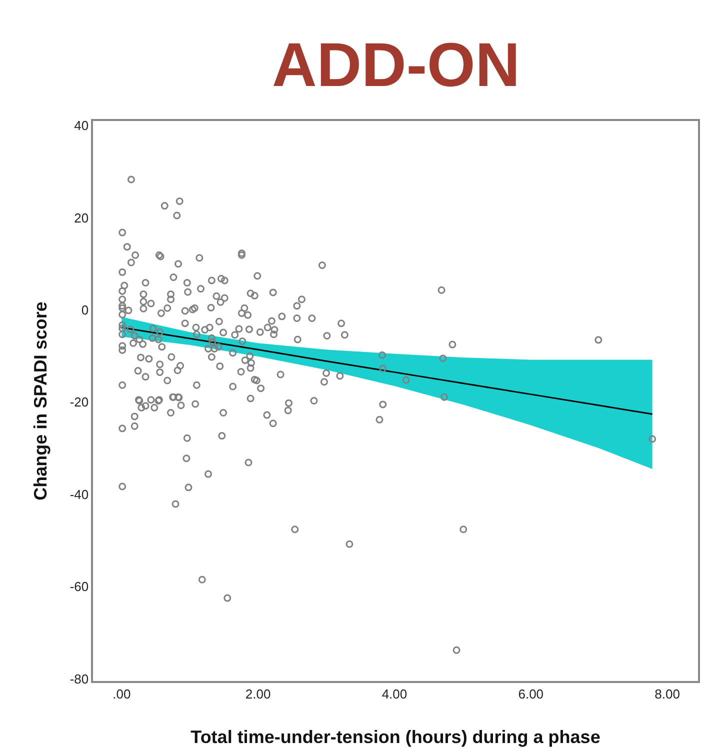 The width and height of the screenshot is (702, 752). What do you see at coordinates (40, 401) in the screenshot?
I see `y-axis-title: Change in SPADI score` at bounding box center [40, 401].